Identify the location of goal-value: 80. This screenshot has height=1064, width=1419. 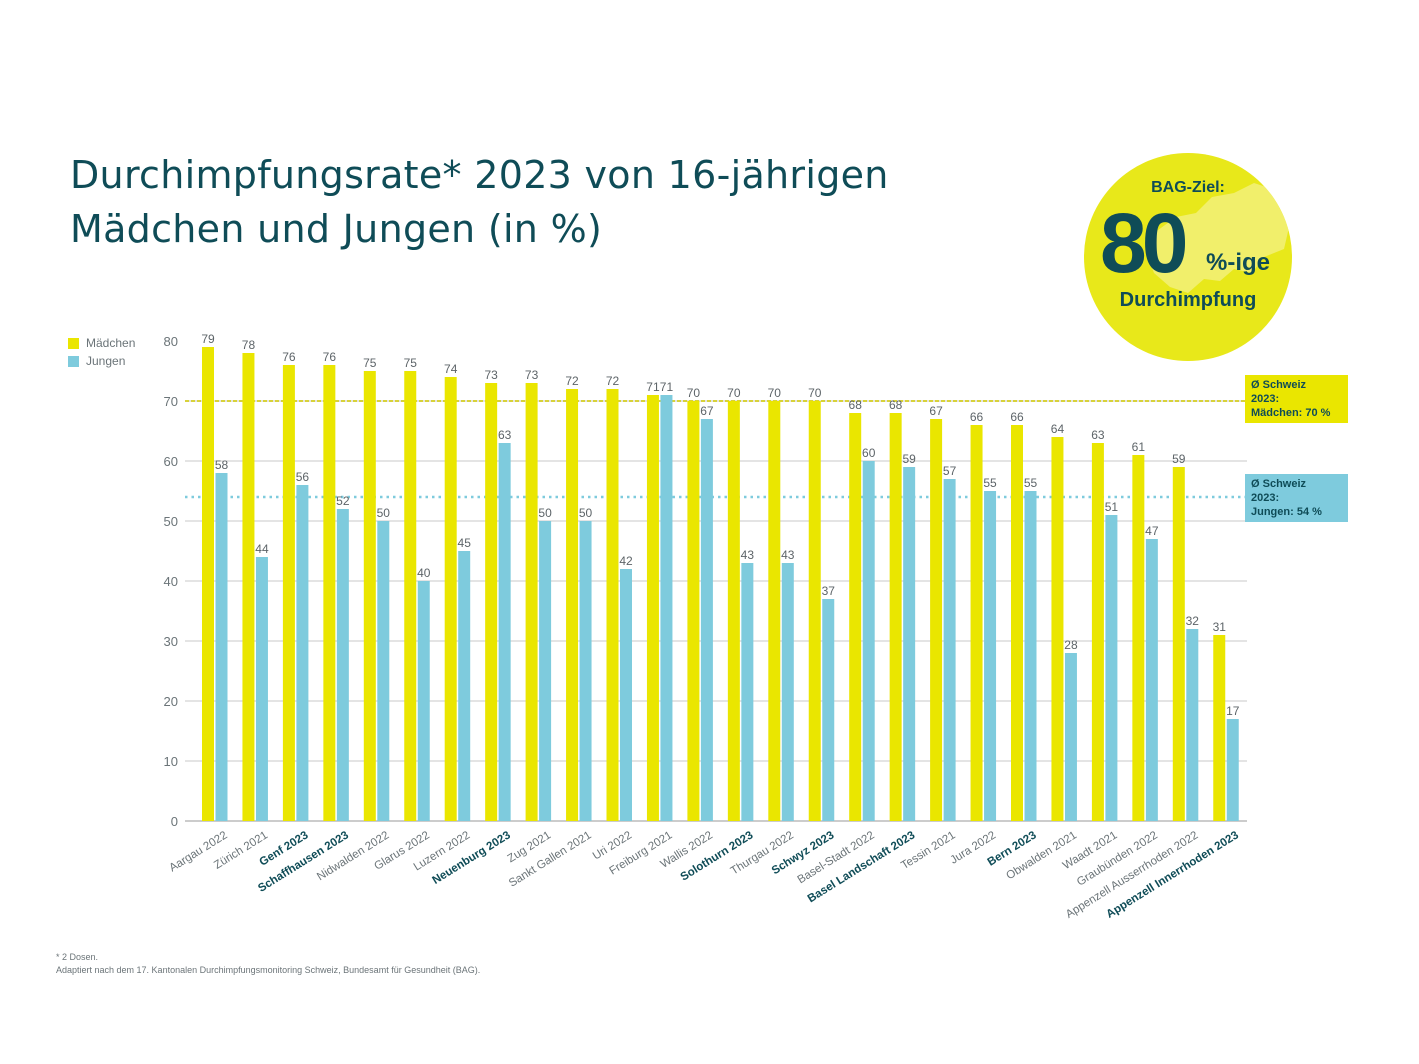
(1144, 243).